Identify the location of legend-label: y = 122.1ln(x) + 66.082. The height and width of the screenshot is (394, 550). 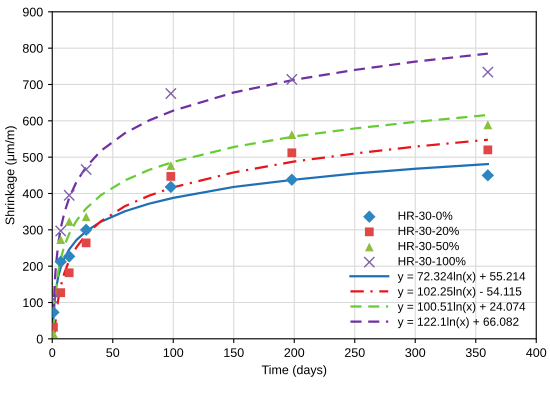
(458, 322).